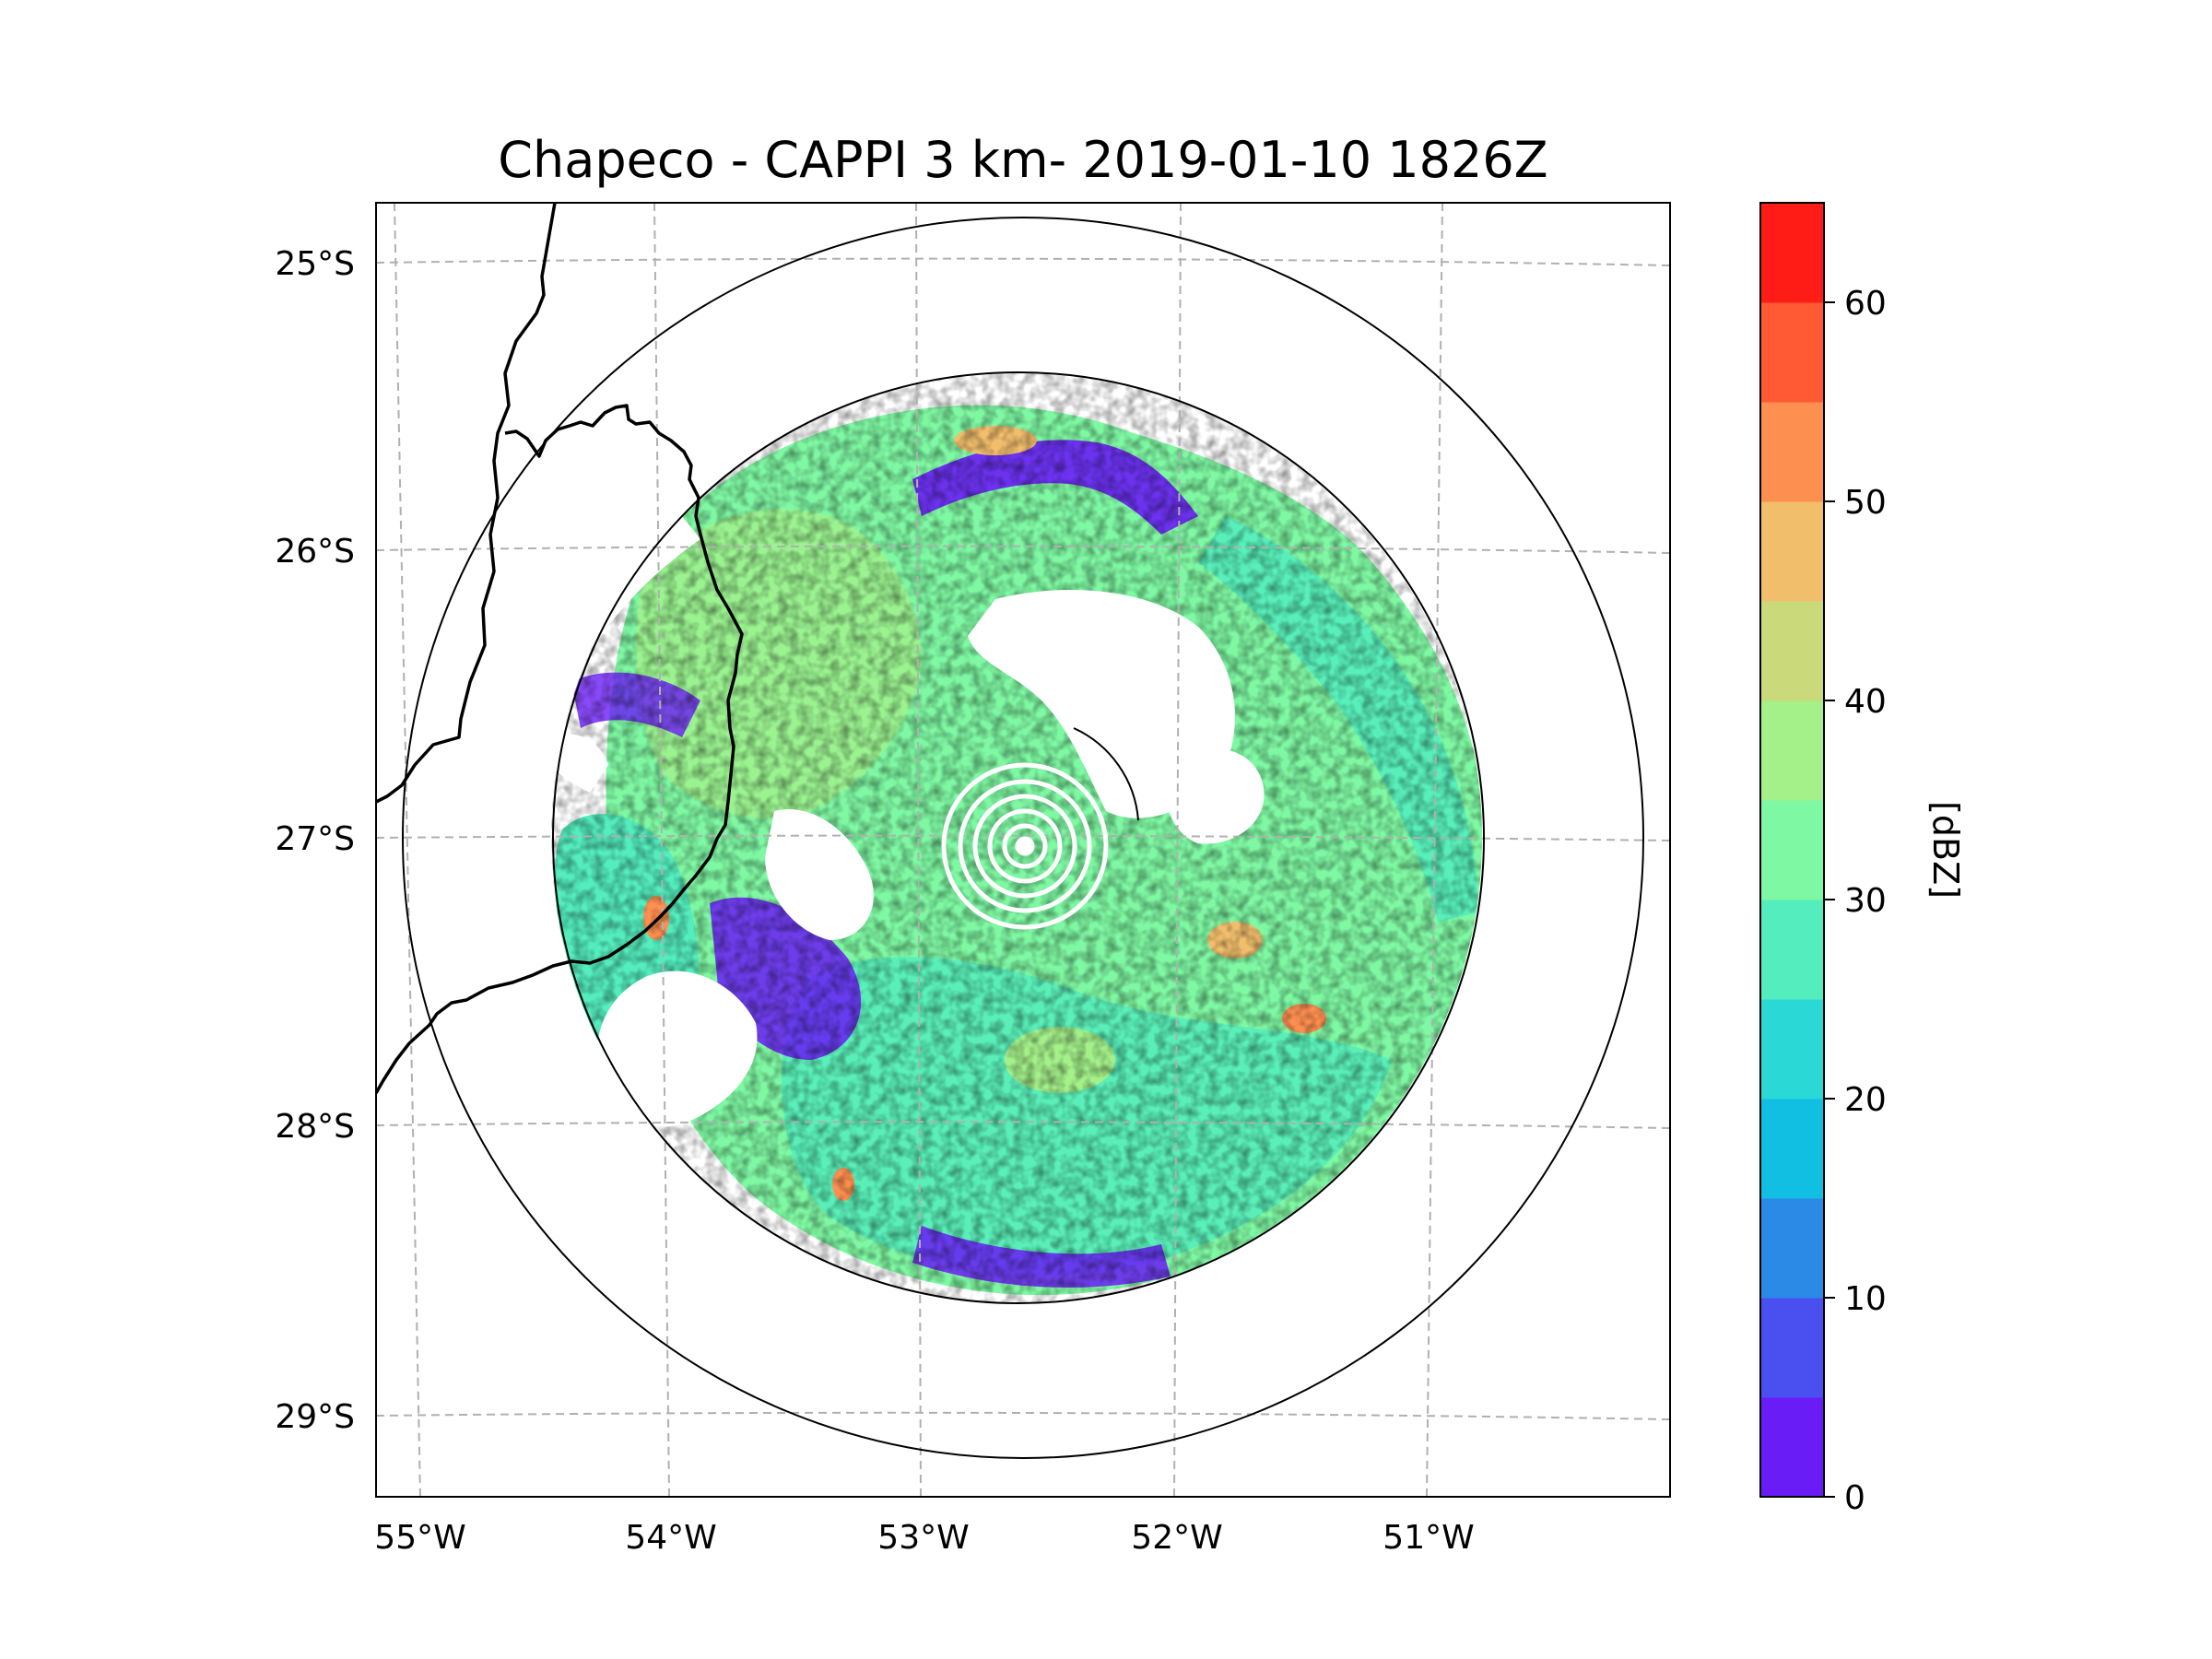 This screenshot has width=2212, height=1659. What do you see at coordinates (466, 503) in the screenshot?
I see `border-paraguay-argentina` at bounding box center [466, 503].